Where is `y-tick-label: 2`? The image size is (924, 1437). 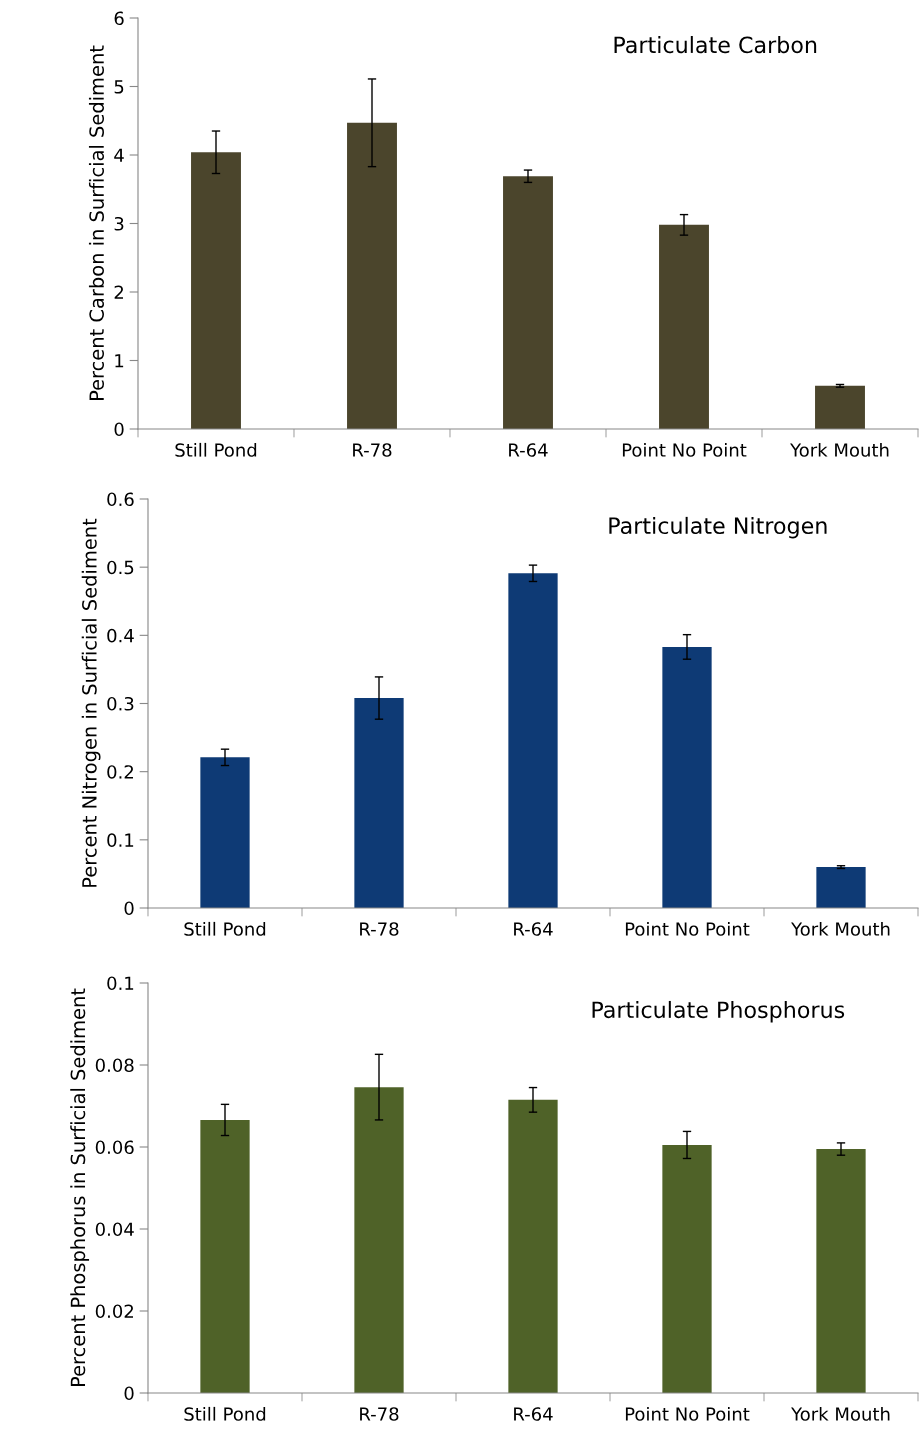
y-tick-label: 2 is located at coordinates (118, 292).